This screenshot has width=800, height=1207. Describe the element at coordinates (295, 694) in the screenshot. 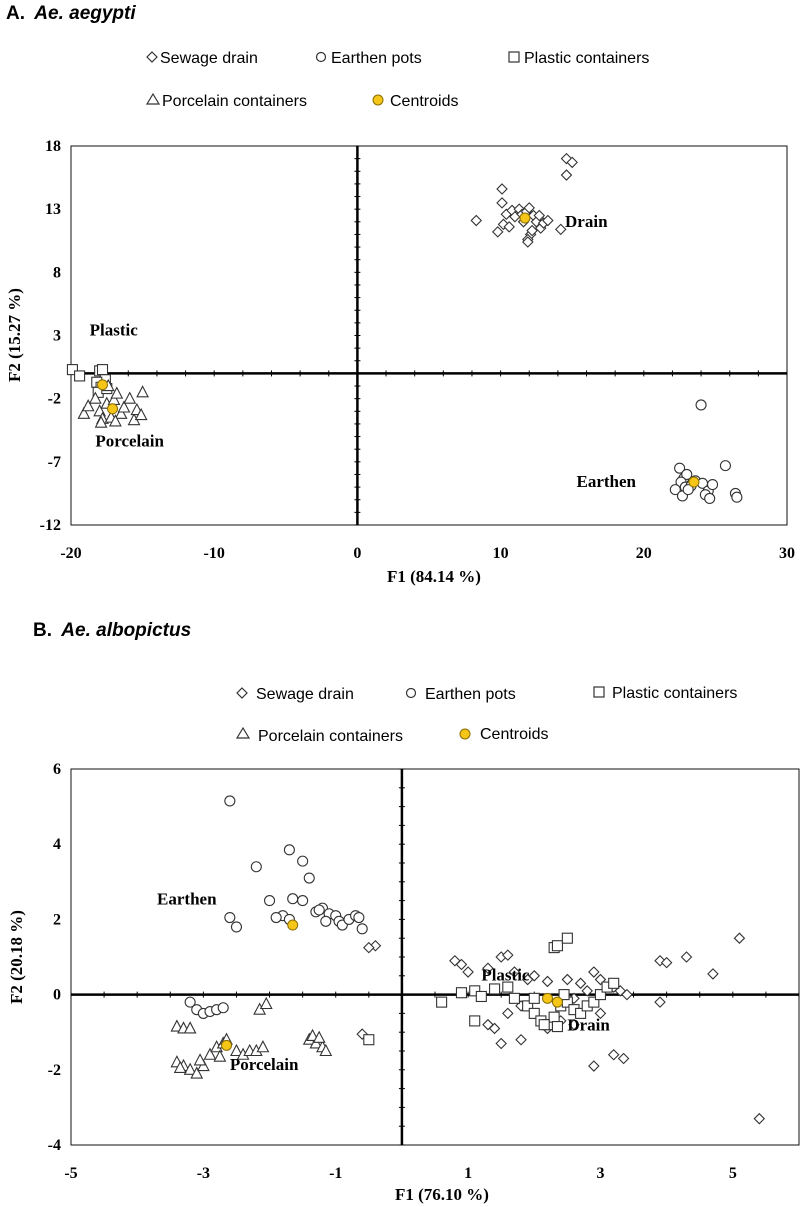

I see `legend-b-sewage-drain: Sewage drain` at that location.